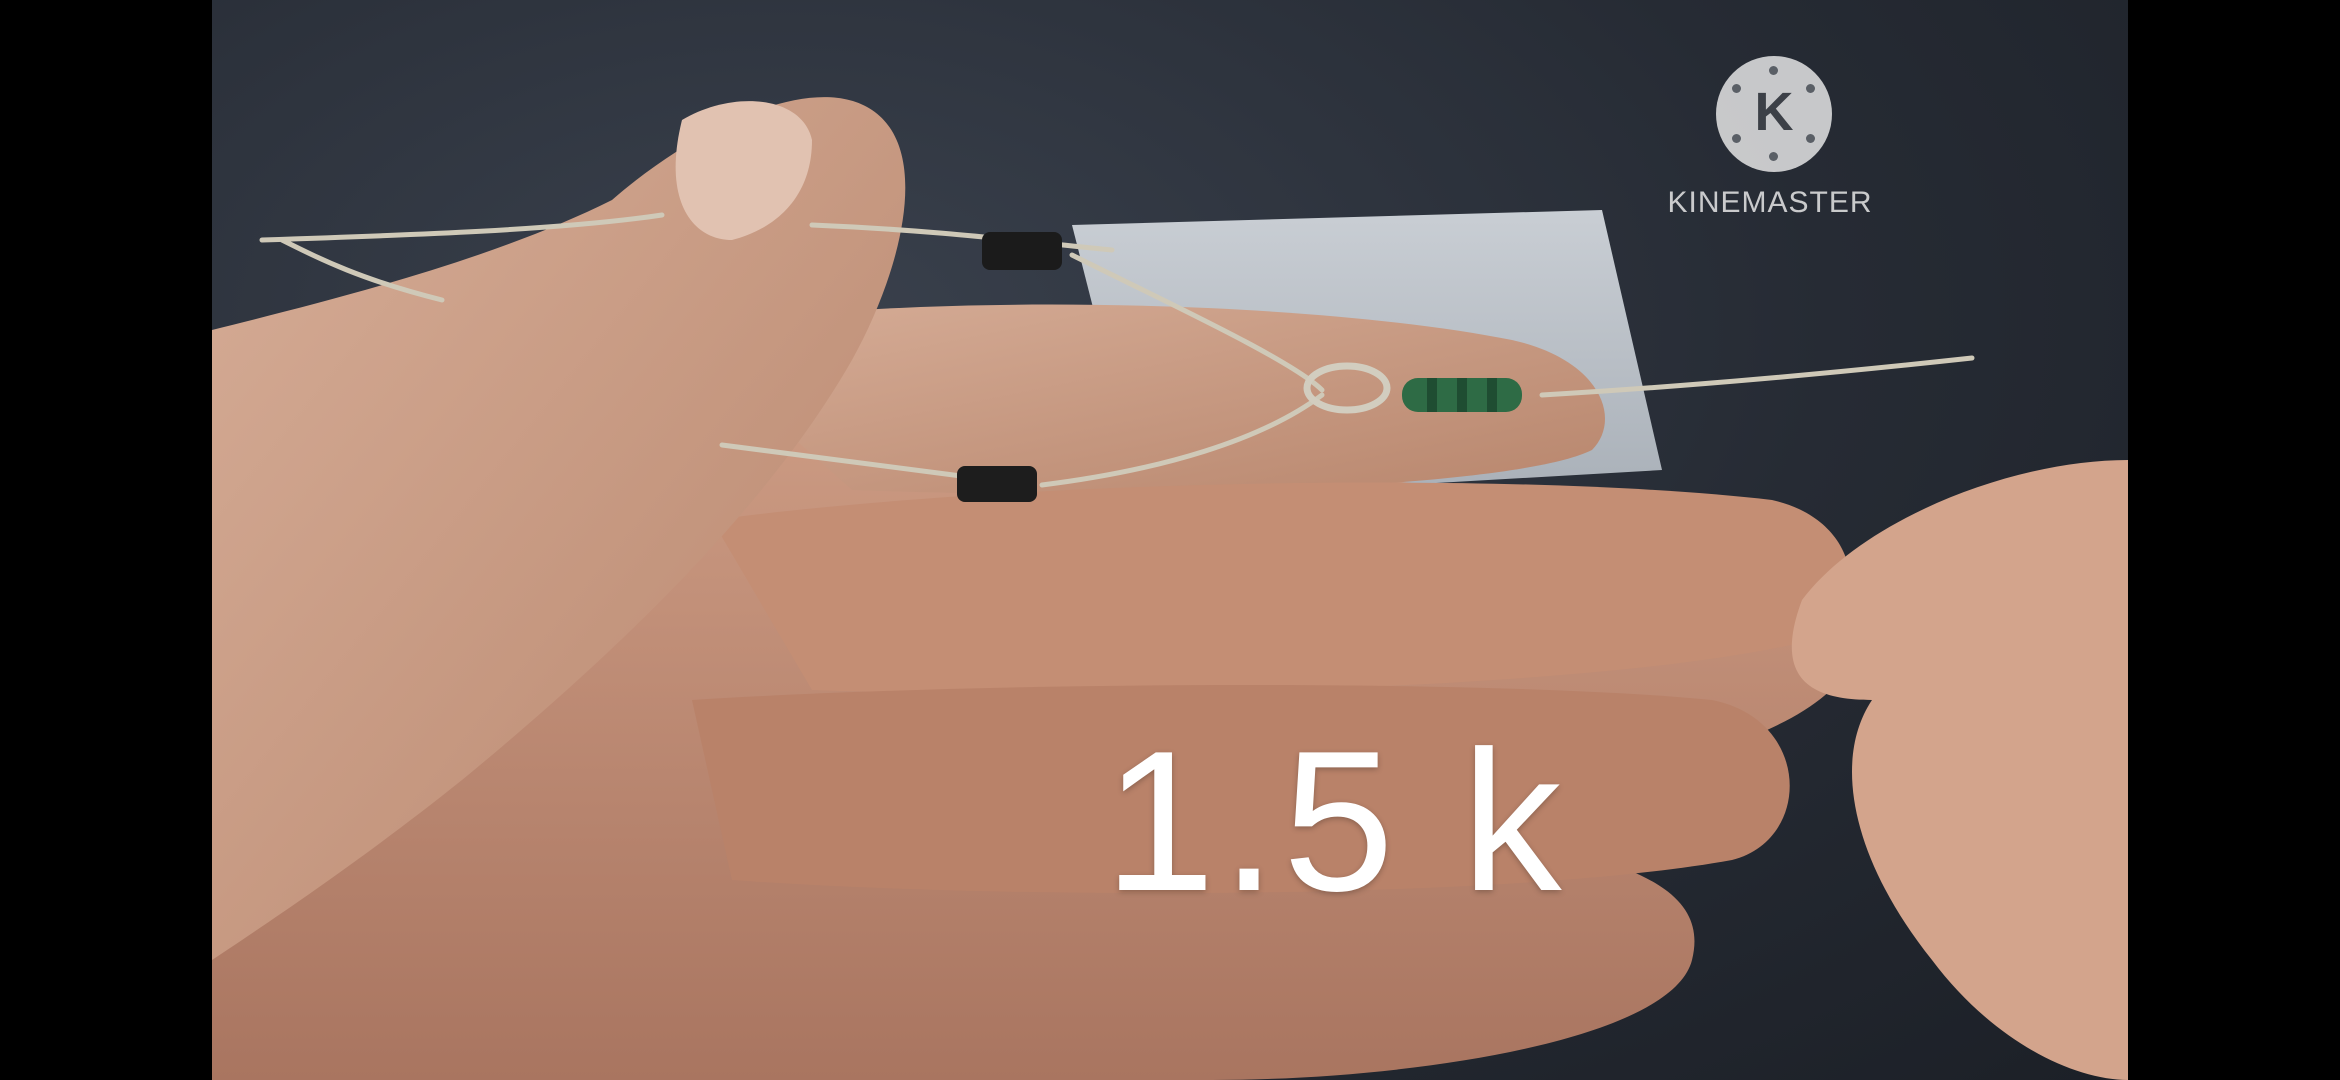 The width and height of the screenshot is (2340, 1080). I want to click on diode-bottom, so click(997, 484).